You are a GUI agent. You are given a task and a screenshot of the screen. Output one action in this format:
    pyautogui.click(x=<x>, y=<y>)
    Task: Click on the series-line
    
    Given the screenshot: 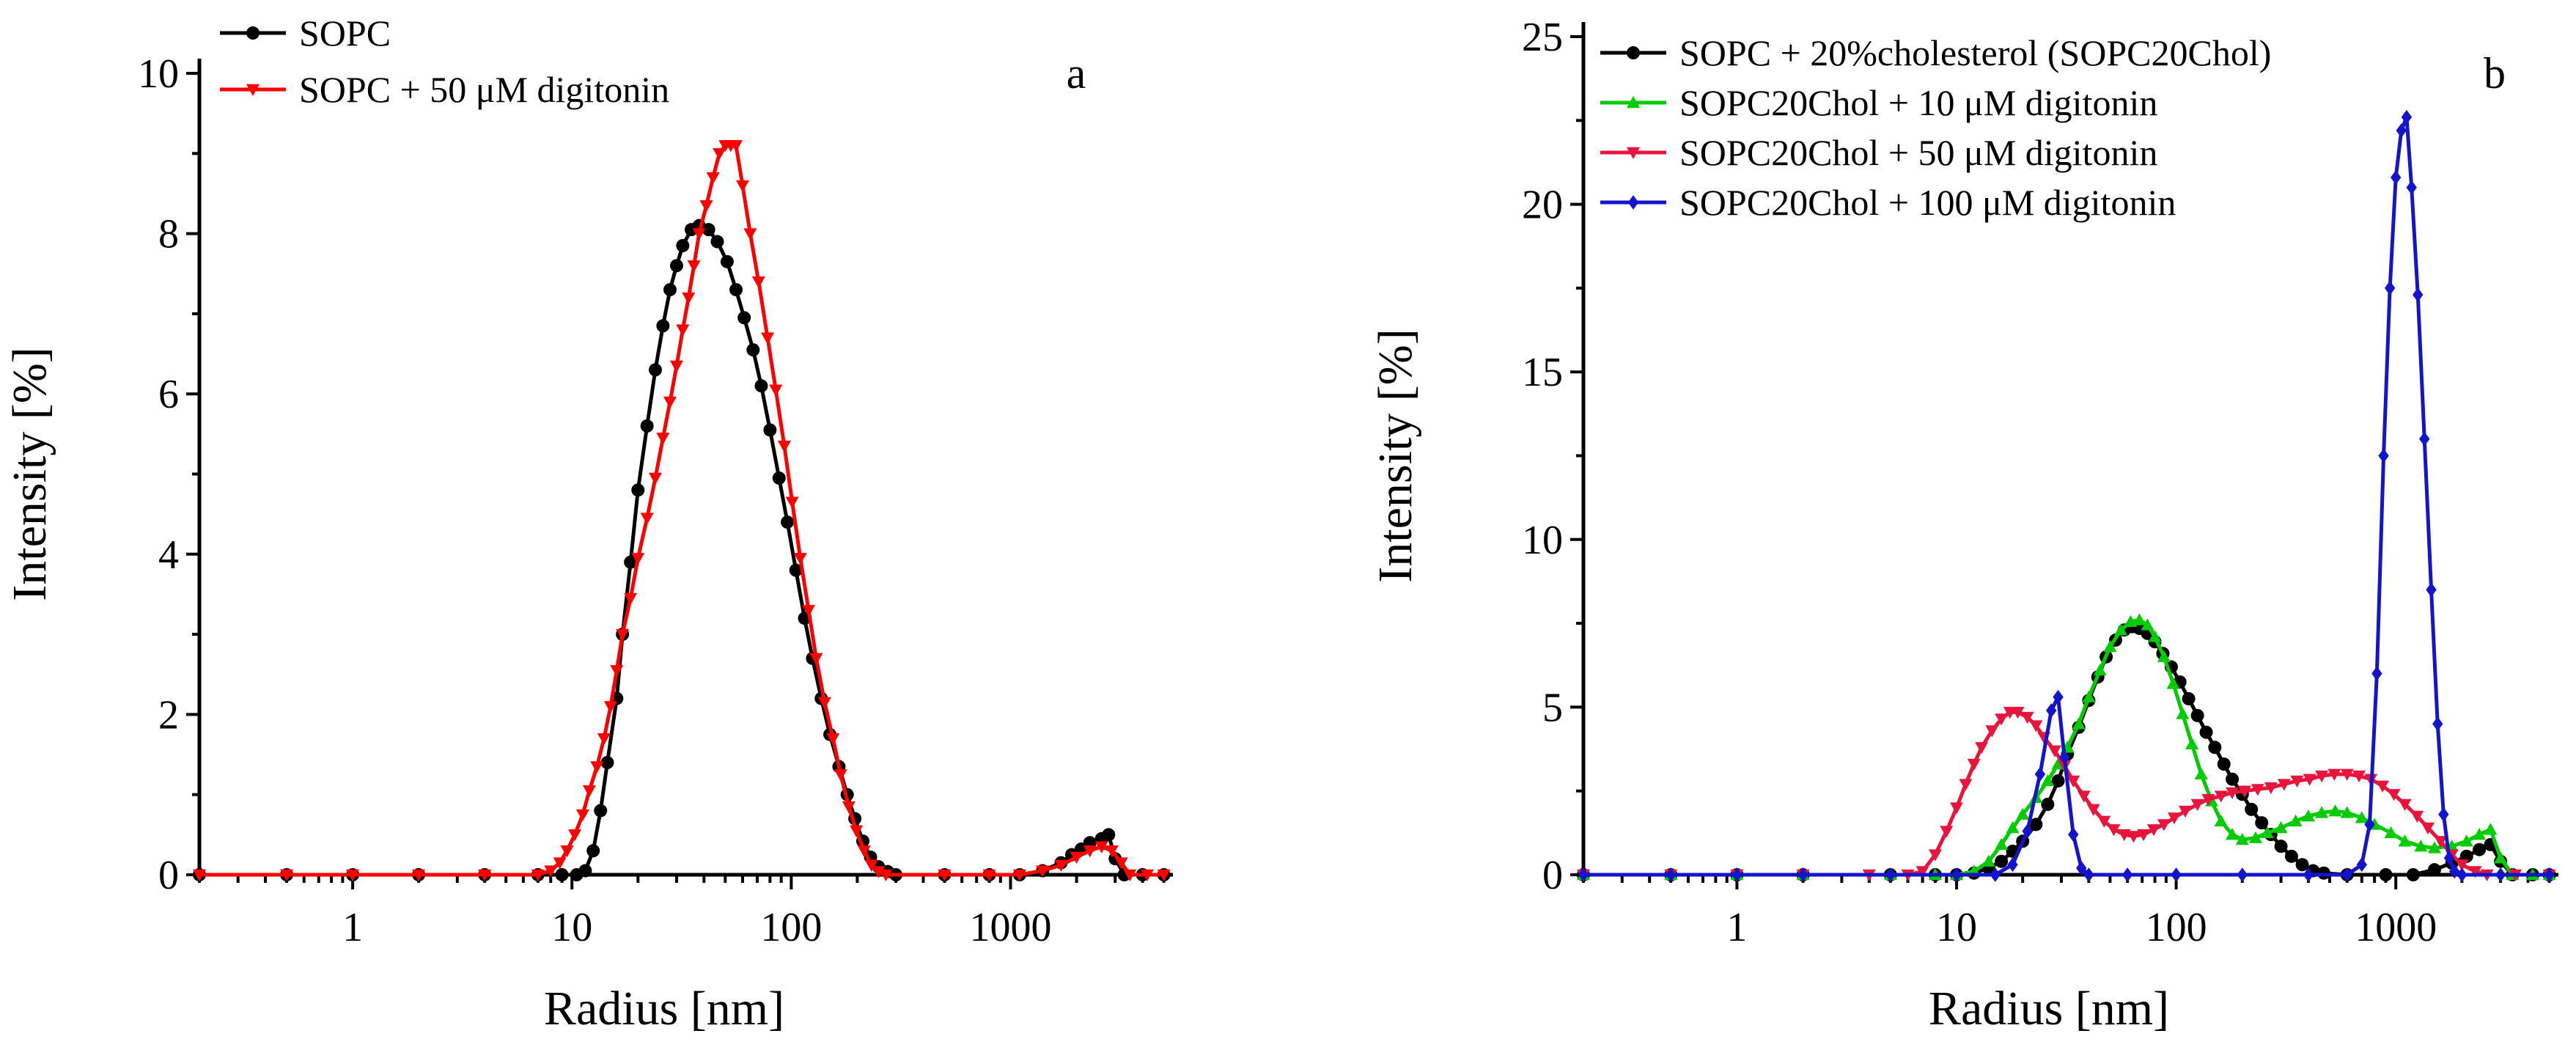 What is the action you would take?
    pyautogui.click(x=2066, y=793)
    